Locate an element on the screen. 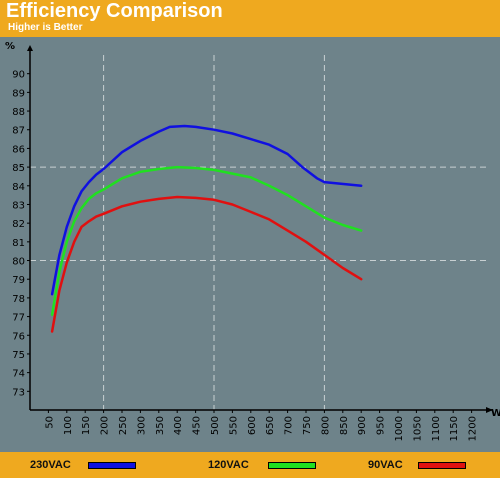 The width and height of the screenshot is (500, 478). x-tick-label-150: 150 is located at coordinates (86, 425).